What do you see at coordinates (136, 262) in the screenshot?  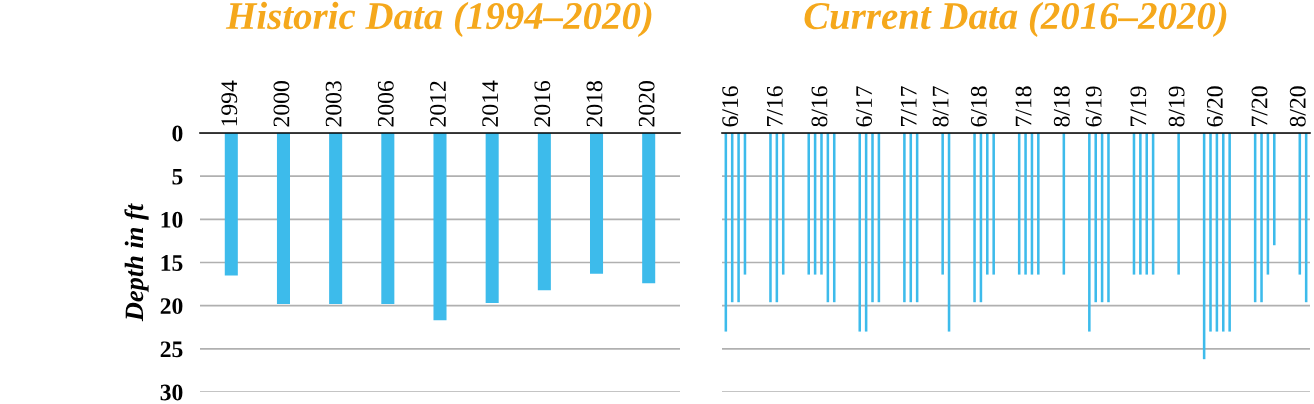 I see `y-axis-title: Depth in ft` at bounding box center [136, 262].